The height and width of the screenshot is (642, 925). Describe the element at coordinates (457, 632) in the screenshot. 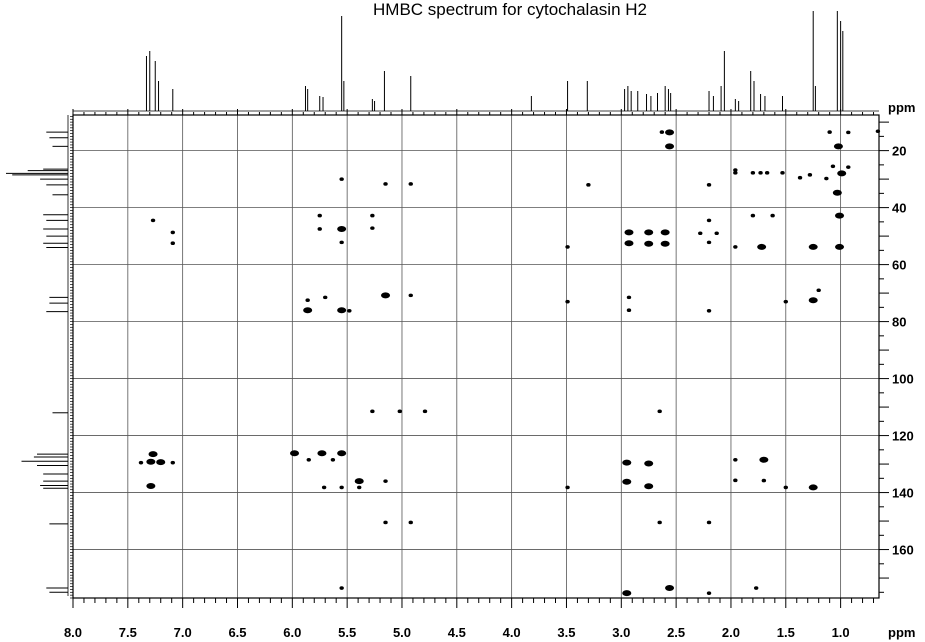

I see `x-tick-label: 4.5` at that location.